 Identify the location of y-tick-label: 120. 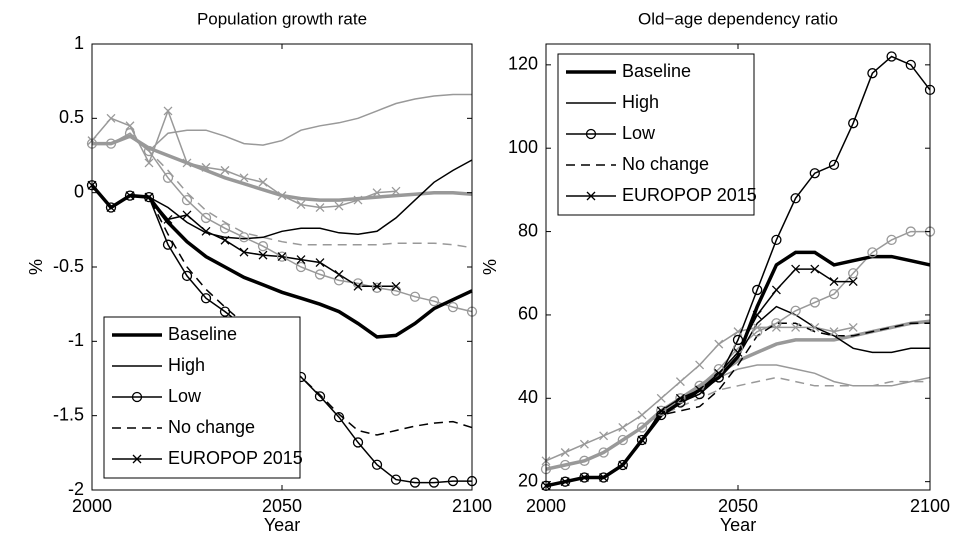
(523, 64).